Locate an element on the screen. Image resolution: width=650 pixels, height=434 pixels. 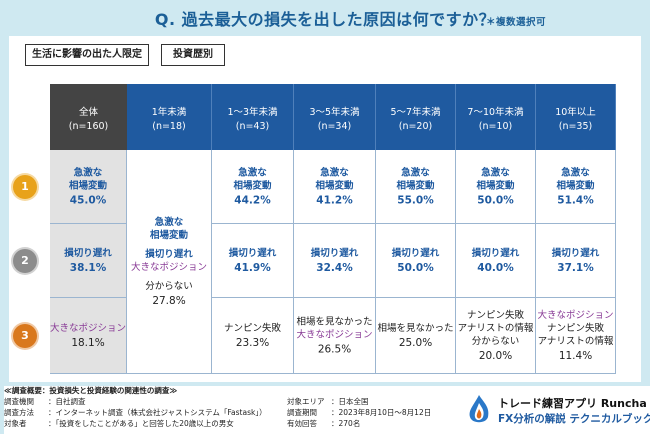
filter-tag-affected: 生活に影響の出た人限定 is located at coordinates (87, 55).